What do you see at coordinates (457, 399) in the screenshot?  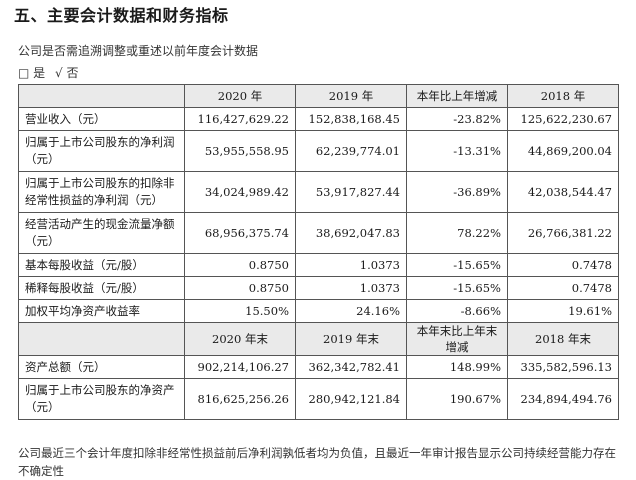 I see `value-change: 190.67%` at bounding box center [457, 399].